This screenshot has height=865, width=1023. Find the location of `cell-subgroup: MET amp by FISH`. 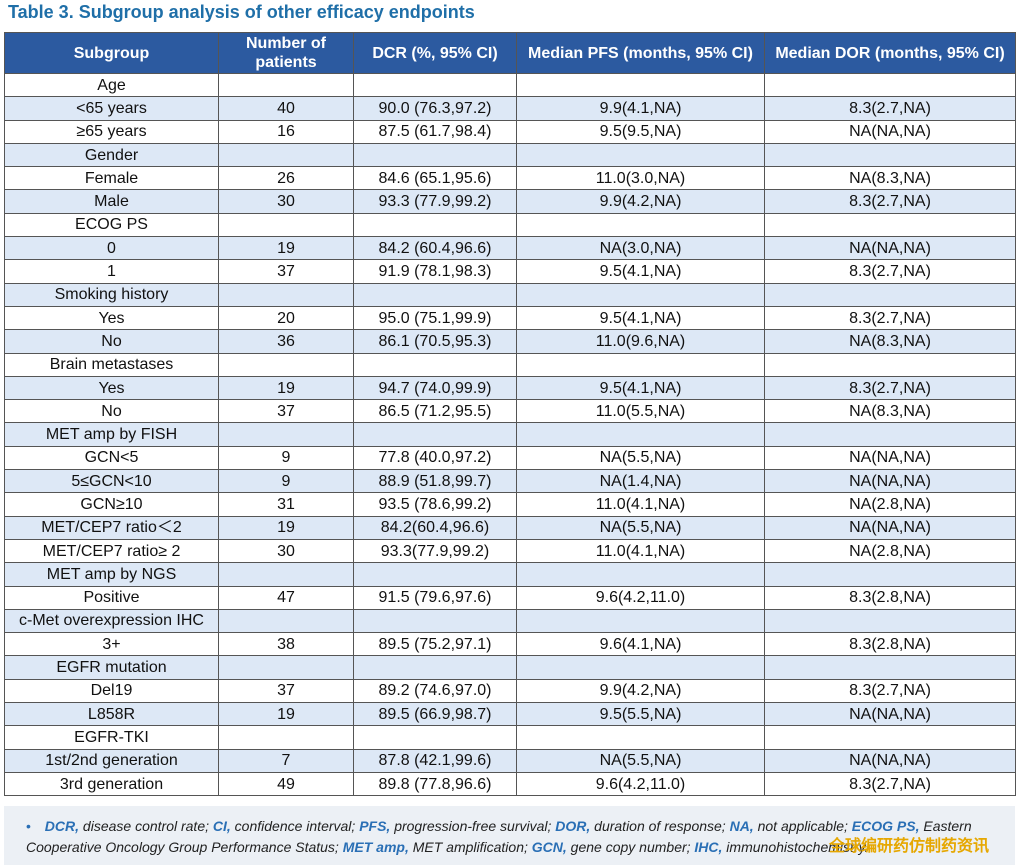

cell-subgroup: MET amp by FISH is located at coordinates (111, 434).